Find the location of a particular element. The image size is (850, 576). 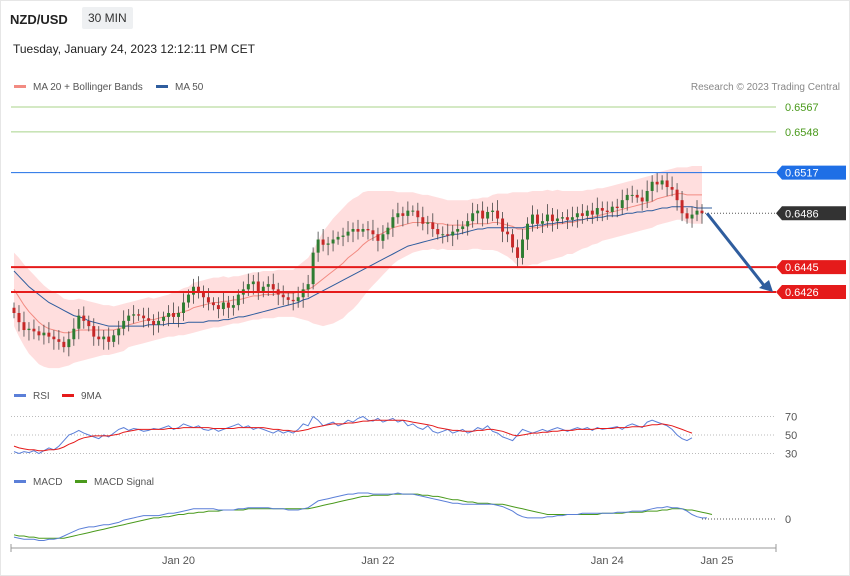

time-axis-label: Jan 20 is located at coordinates (178, 561).